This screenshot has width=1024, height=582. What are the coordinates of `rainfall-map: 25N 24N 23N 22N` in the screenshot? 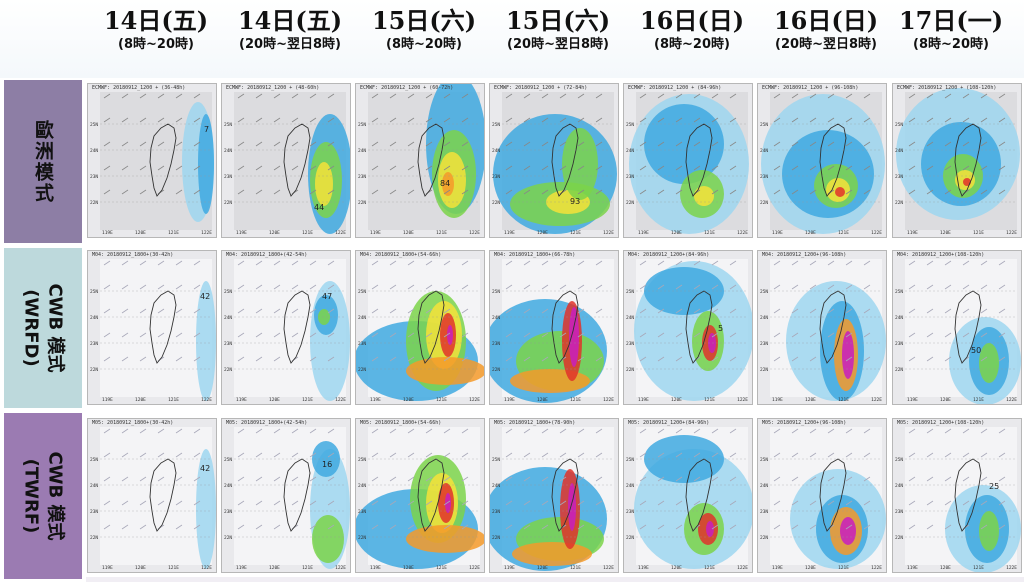 It's located at (822, 163).